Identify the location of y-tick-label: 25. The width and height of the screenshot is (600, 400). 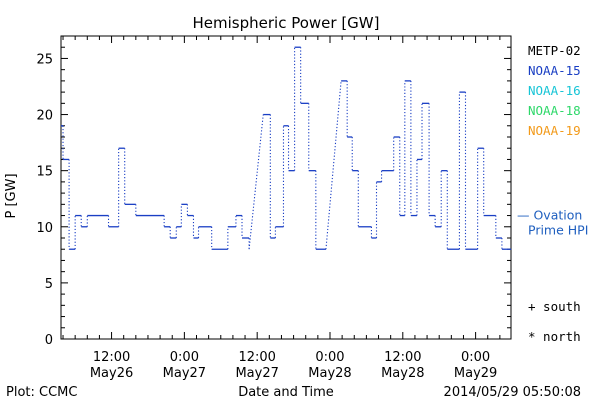
(44, 59).